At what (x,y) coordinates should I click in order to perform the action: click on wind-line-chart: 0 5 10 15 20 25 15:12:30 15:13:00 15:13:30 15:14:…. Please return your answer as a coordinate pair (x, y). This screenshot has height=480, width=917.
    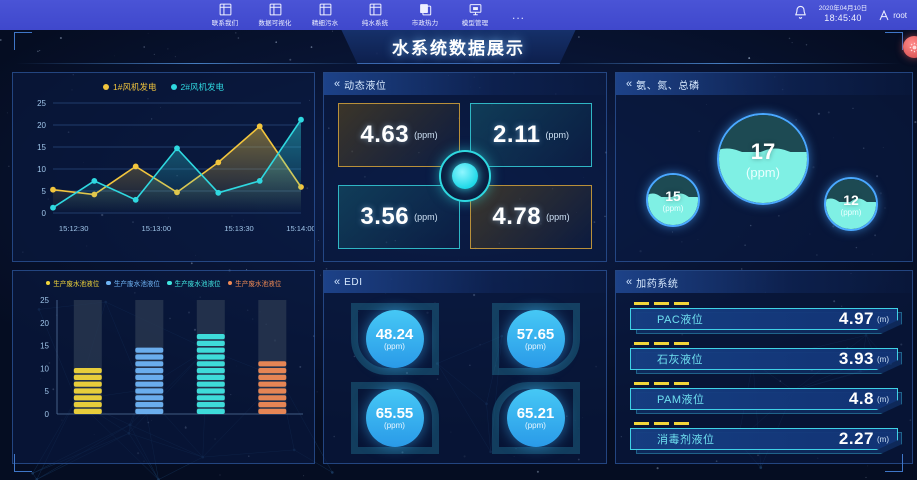
    Looking at the image, I should click on (175, 166).